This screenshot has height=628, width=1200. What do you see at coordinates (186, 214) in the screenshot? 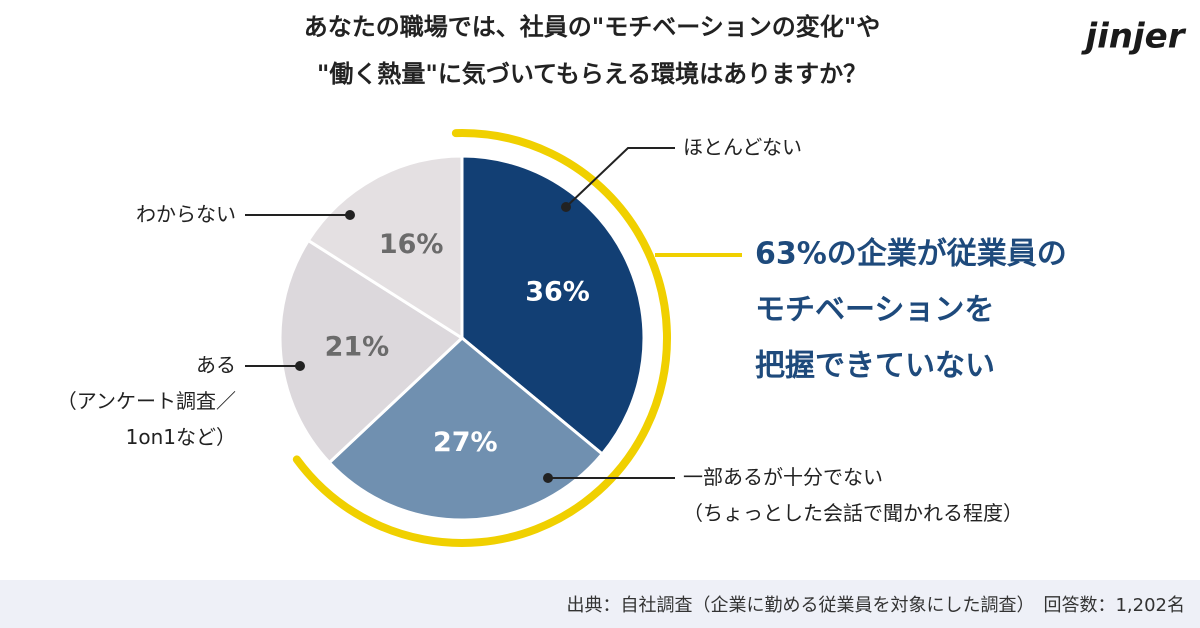
I see `category-label: わからない` at bounding box center [186, 214].